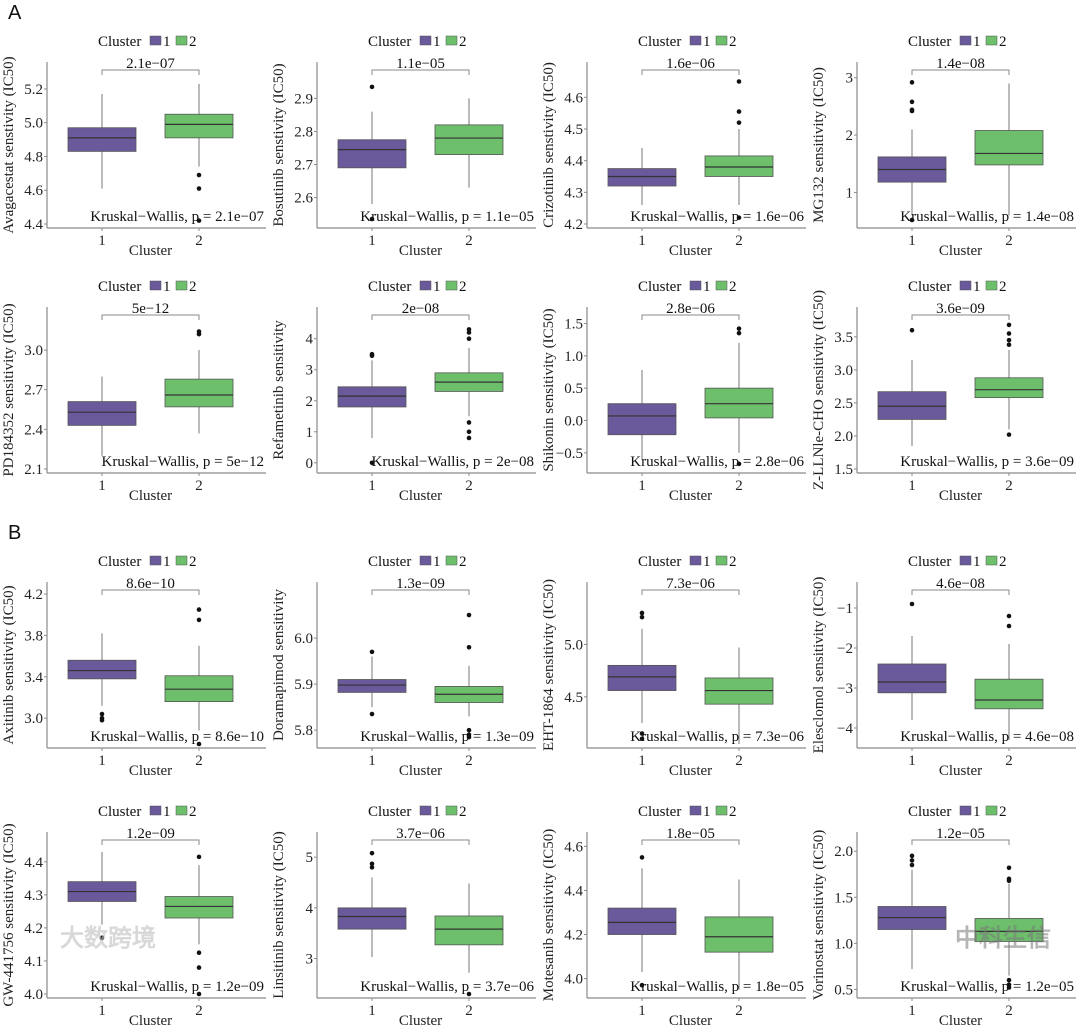  What do you see at coordinates (177, 737) in the screenshot?
I see `kruskal-wallis-label: Kruskal−Wallis, p = 8.6e−10` at bounding box center [177, 737].